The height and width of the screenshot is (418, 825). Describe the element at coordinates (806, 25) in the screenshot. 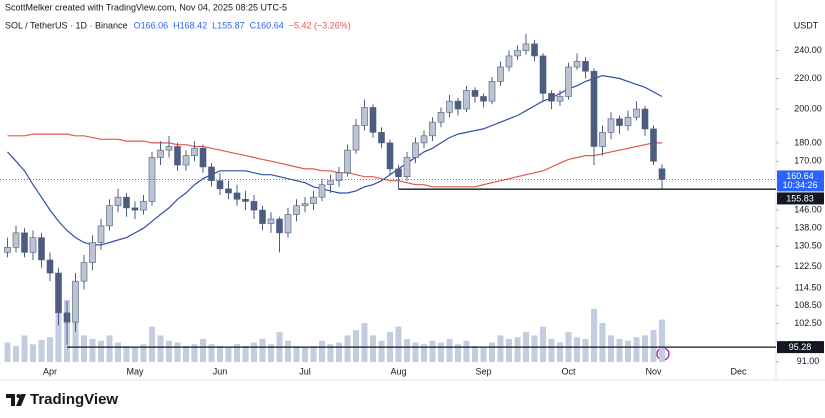

I see `currency: USDT` at that location.